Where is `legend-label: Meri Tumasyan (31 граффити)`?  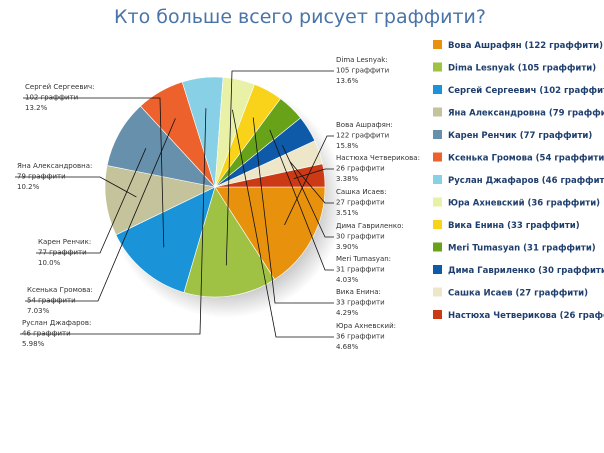 legend-label: Meri Tumasyan (31 граффити) is located at coordinates (522, 249).